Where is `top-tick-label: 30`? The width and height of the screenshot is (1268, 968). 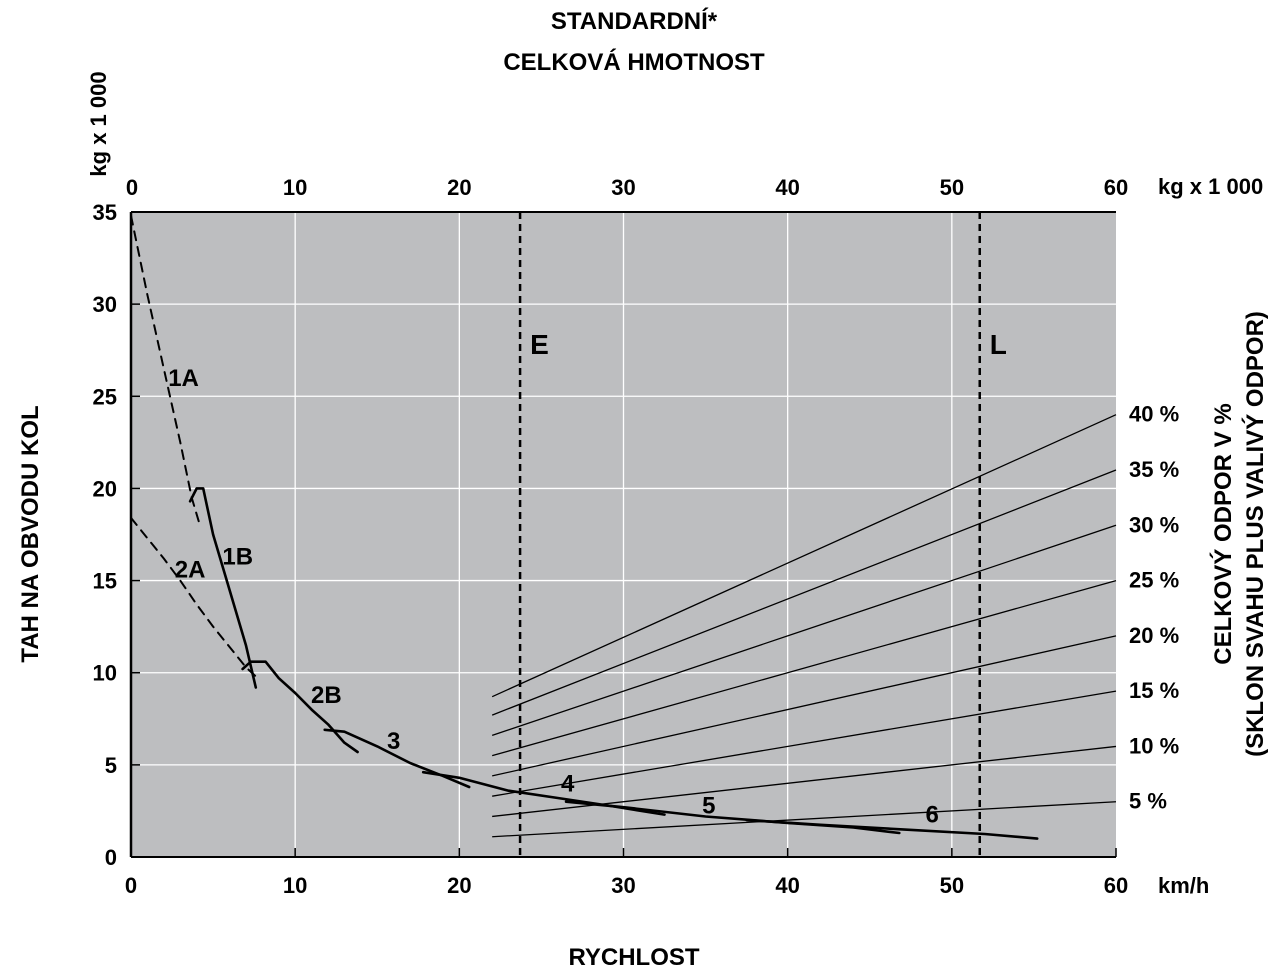 top-tick-label: 30 is located at coordinates (623, 187).